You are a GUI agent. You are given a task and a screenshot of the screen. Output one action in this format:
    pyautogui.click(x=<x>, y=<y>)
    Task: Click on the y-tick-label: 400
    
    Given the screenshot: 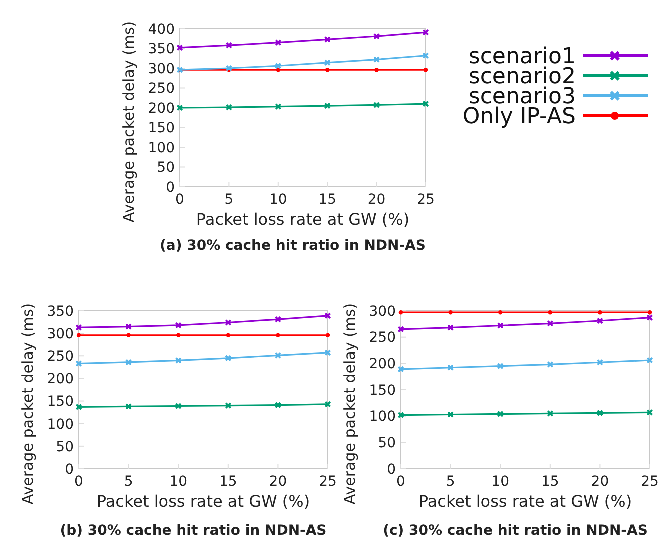 What is the action you would take?
    pyautogui.click(x=161, y=30)
    